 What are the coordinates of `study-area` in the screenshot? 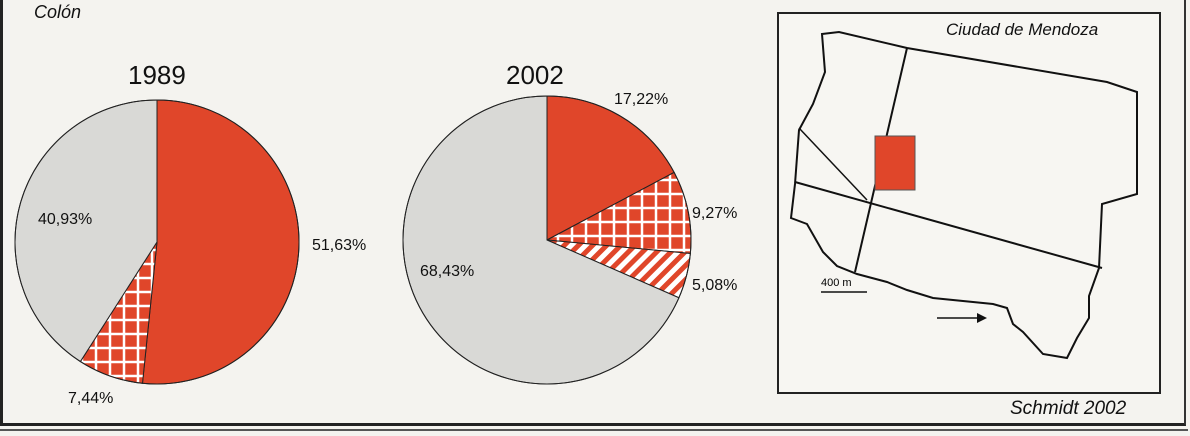 It's located at (895, 163).